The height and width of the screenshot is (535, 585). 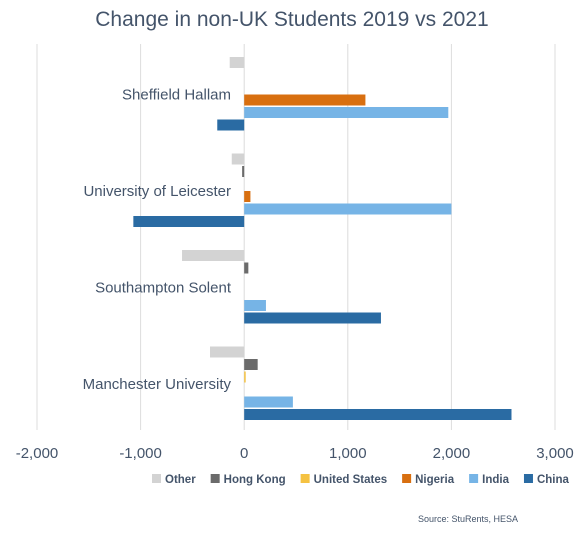 What do you see at coordinates (351, 480) in the screenshot?
I see `legend-label-united-states: United States` at bounding box center [351, 480].